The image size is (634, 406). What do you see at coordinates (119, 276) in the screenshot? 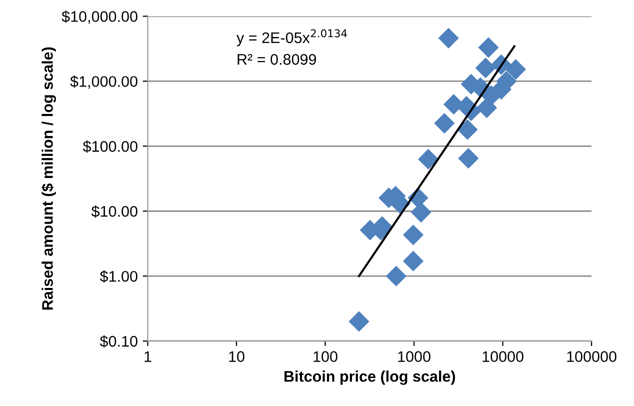
I see `y-tick-label: $1.00` at bounding box center [119, 276].